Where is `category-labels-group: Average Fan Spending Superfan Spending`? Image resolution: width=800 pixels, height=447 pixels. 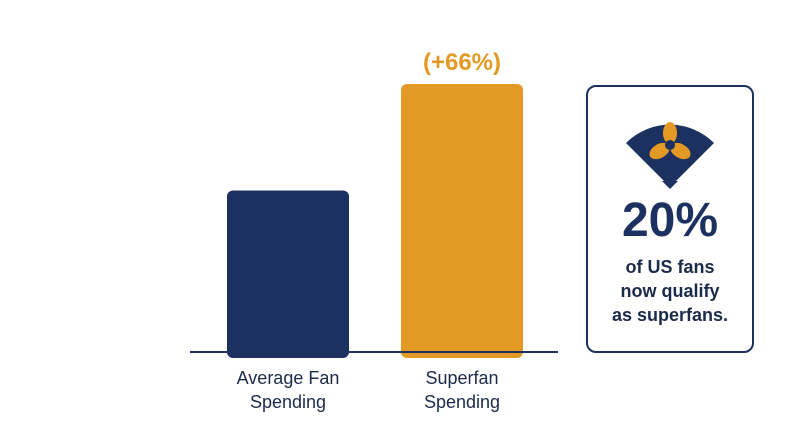 category-labels-group: Average Fan Spending Superfan Spending is located at coordinates (368, 390).